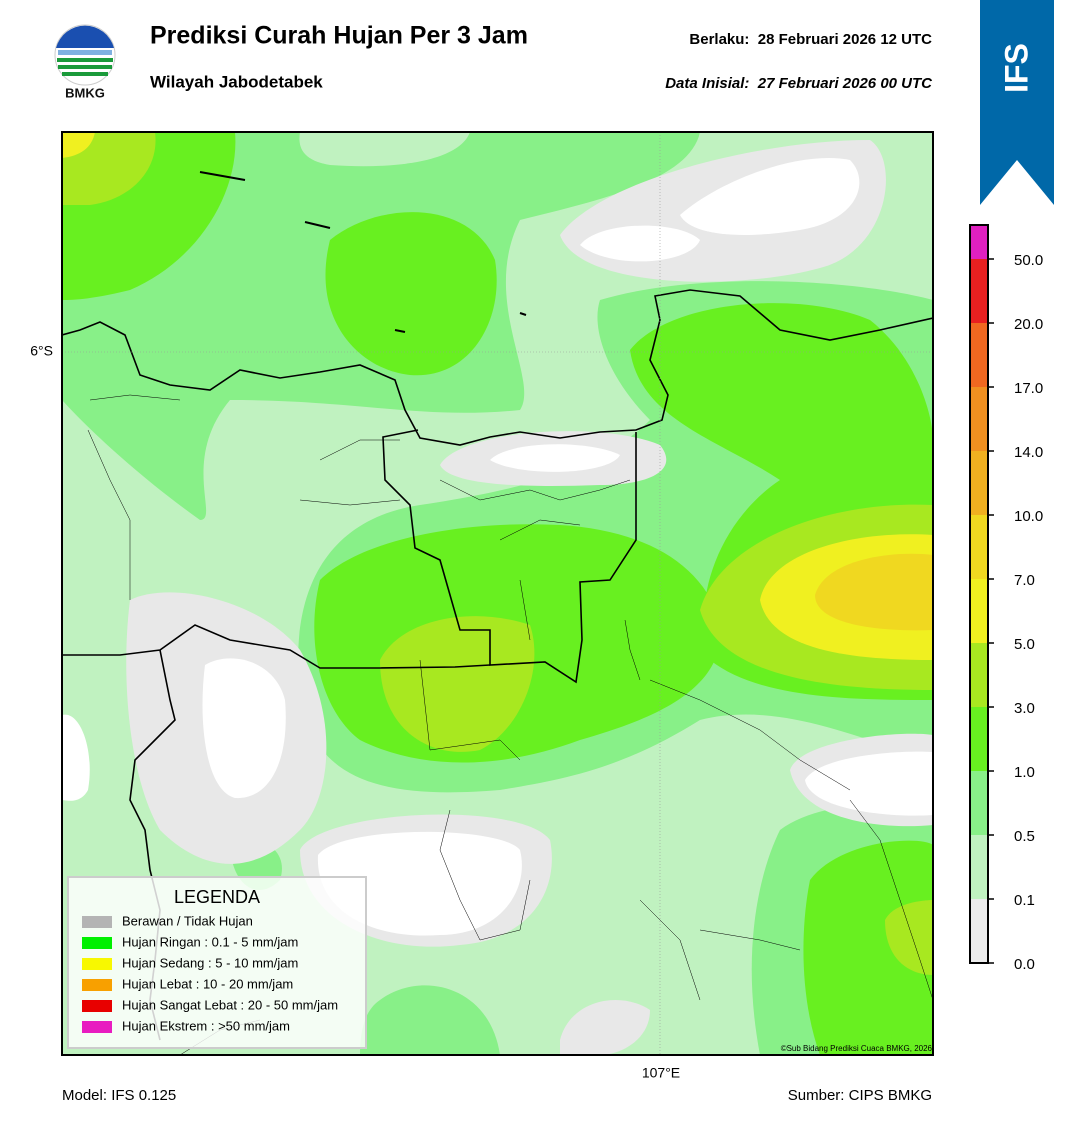 The height and width of the screenshot is (1128, 1072). I want to click on initial-time: Data Inisial: 27 Februari 2026 00 UTC, so click(799, 83).